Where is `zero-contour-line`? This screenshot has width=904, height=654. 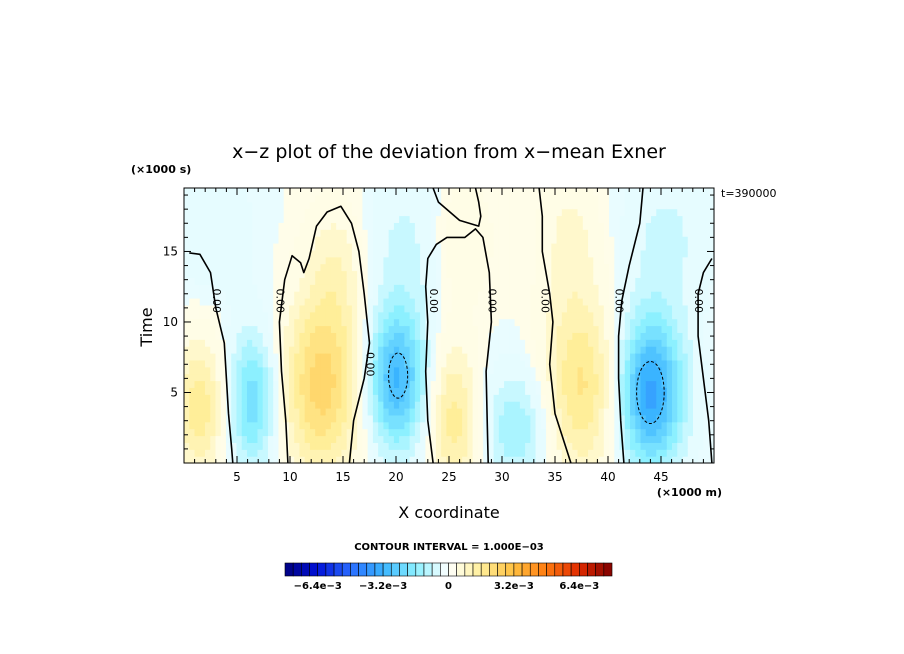
zero-contour-line is located at coordinates (458, 346).